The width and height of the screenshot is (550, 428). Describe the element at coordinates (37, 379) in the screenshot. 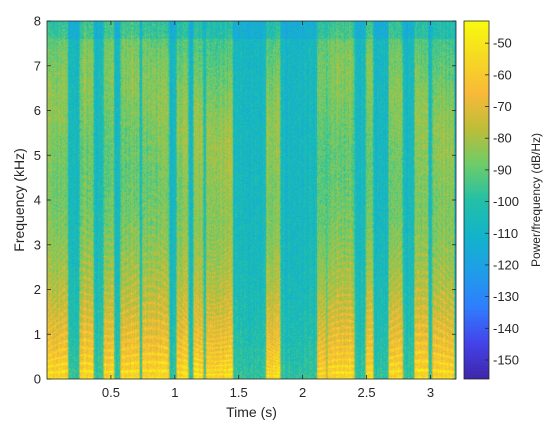

I see `y-tick-label: 0` at that location.